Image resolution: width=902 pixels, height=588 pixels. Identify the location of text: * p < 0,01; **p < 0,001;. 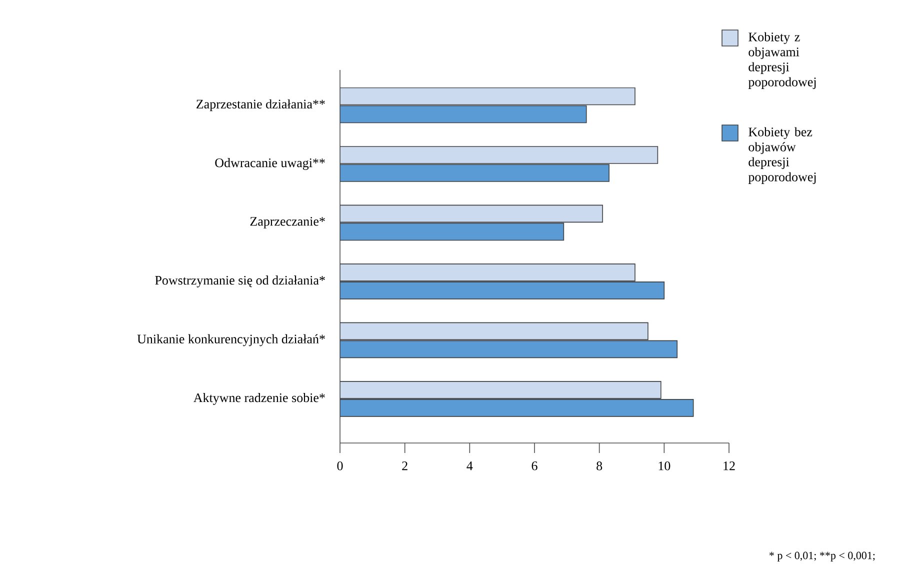
(822, 557).